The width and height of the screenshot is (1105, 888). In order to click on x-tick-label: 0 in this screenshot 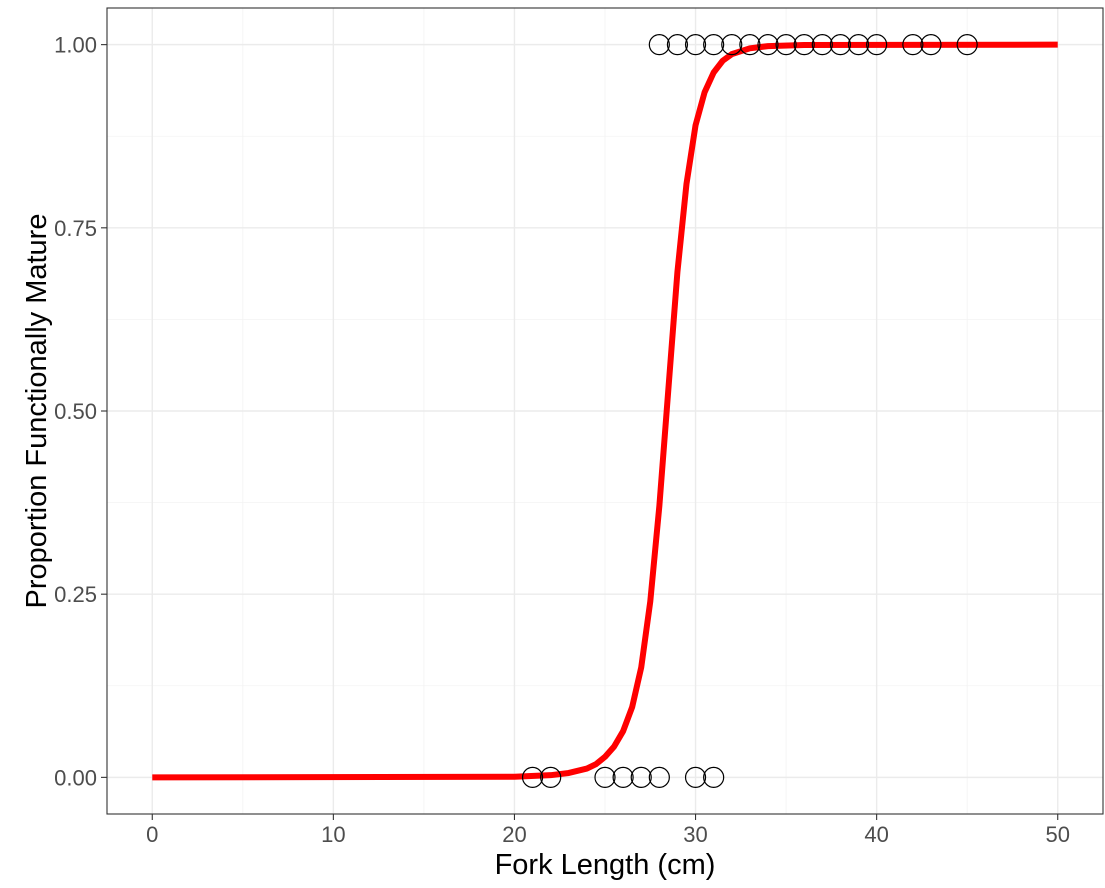, I will do `click(152, 834)`.